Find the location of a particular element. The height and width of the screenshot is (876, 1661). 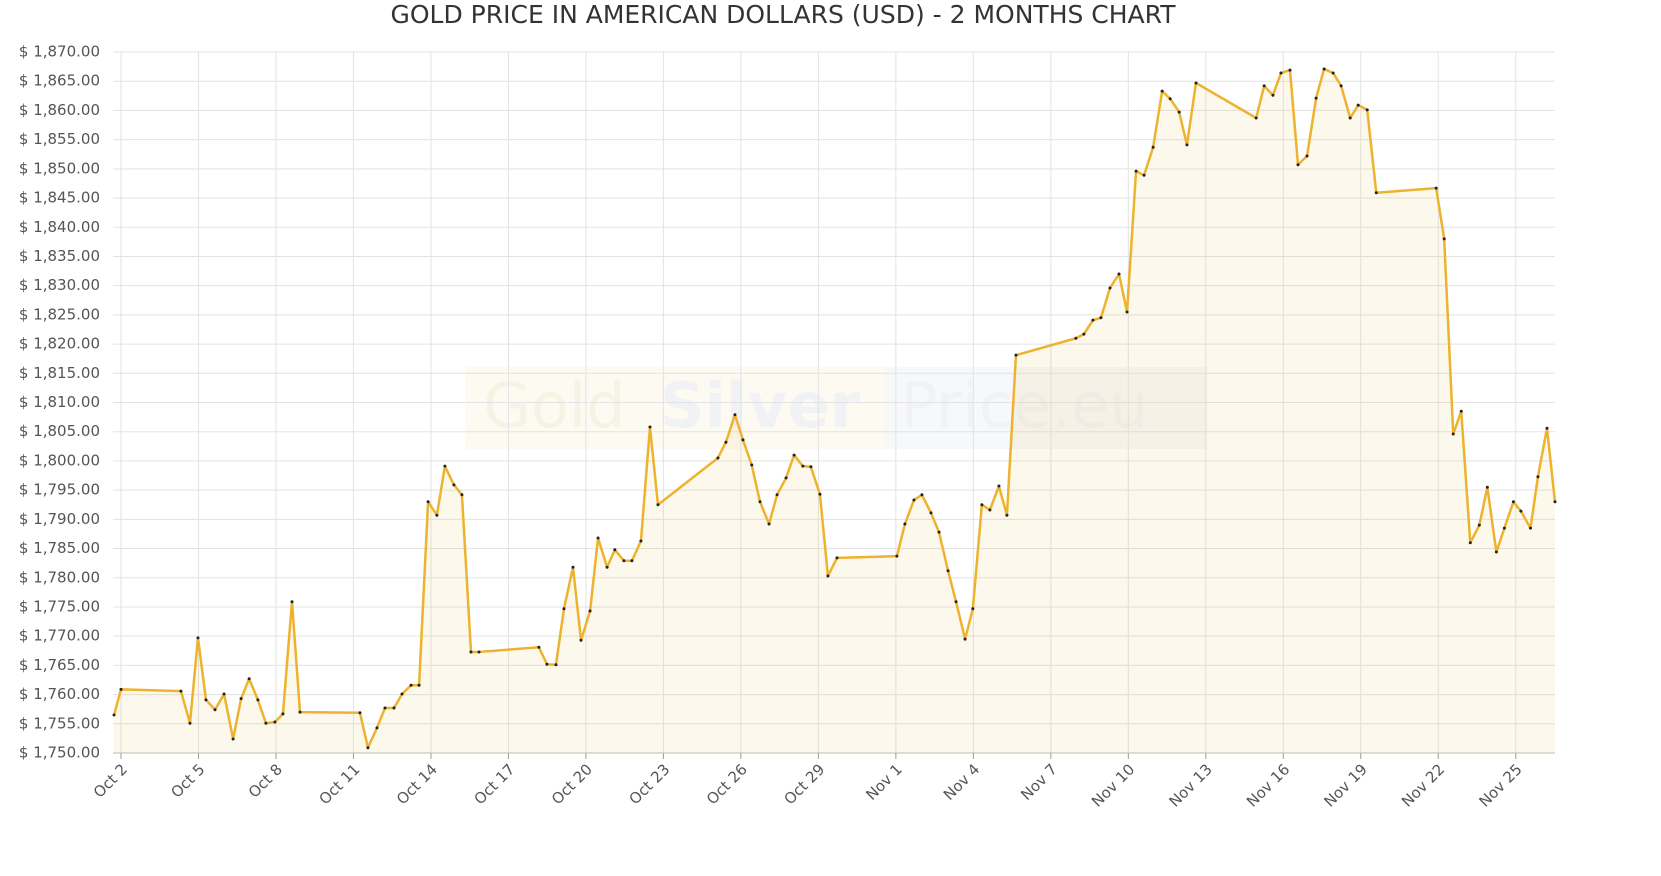

y-tick-label: $ 1,765.00 is located at coordinates (59, 665).